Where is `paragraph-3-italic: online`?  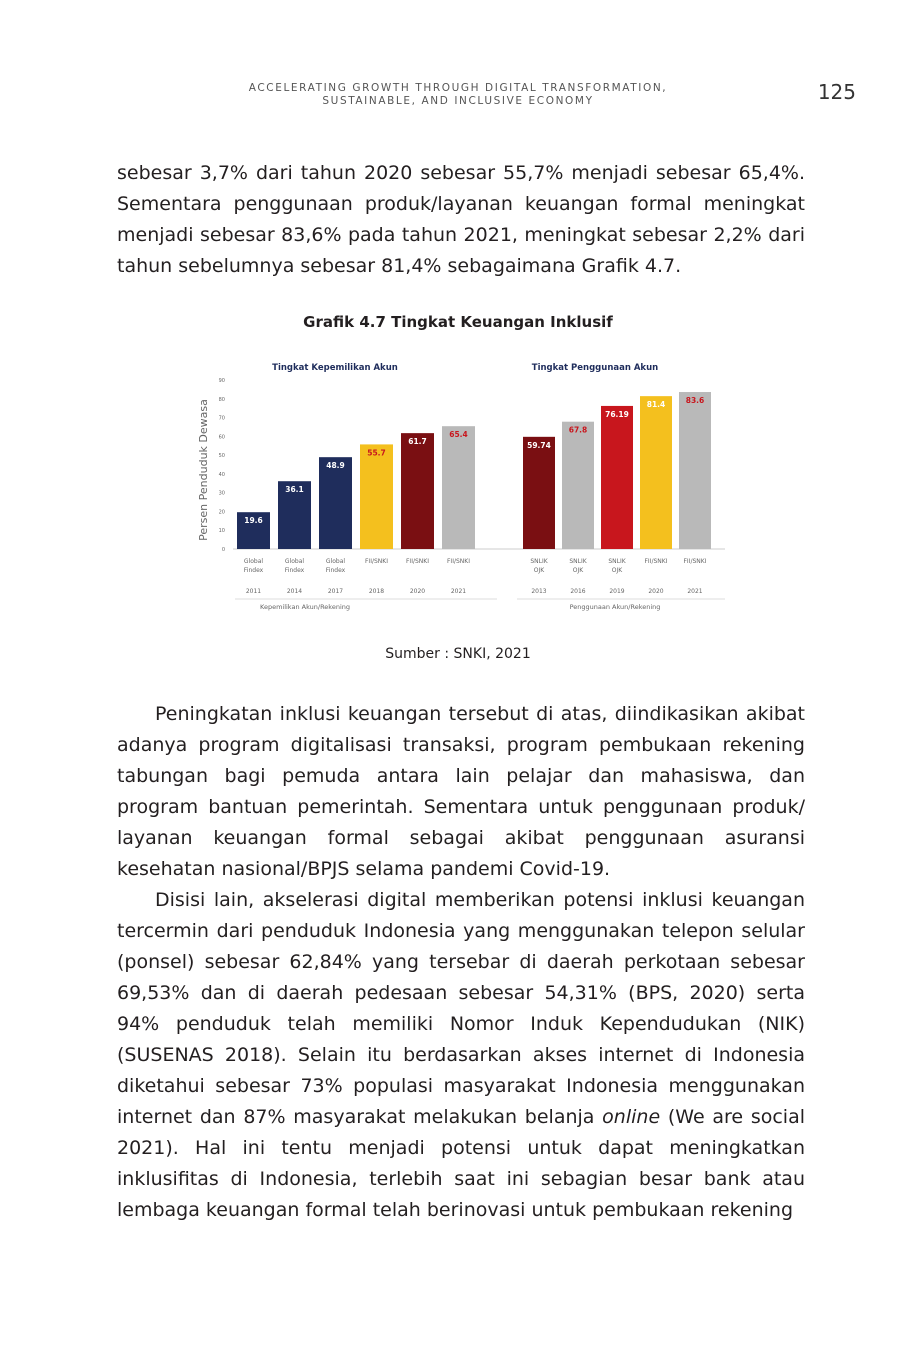 paragraph-3-italic: online is located at coordinates (631, 1117).